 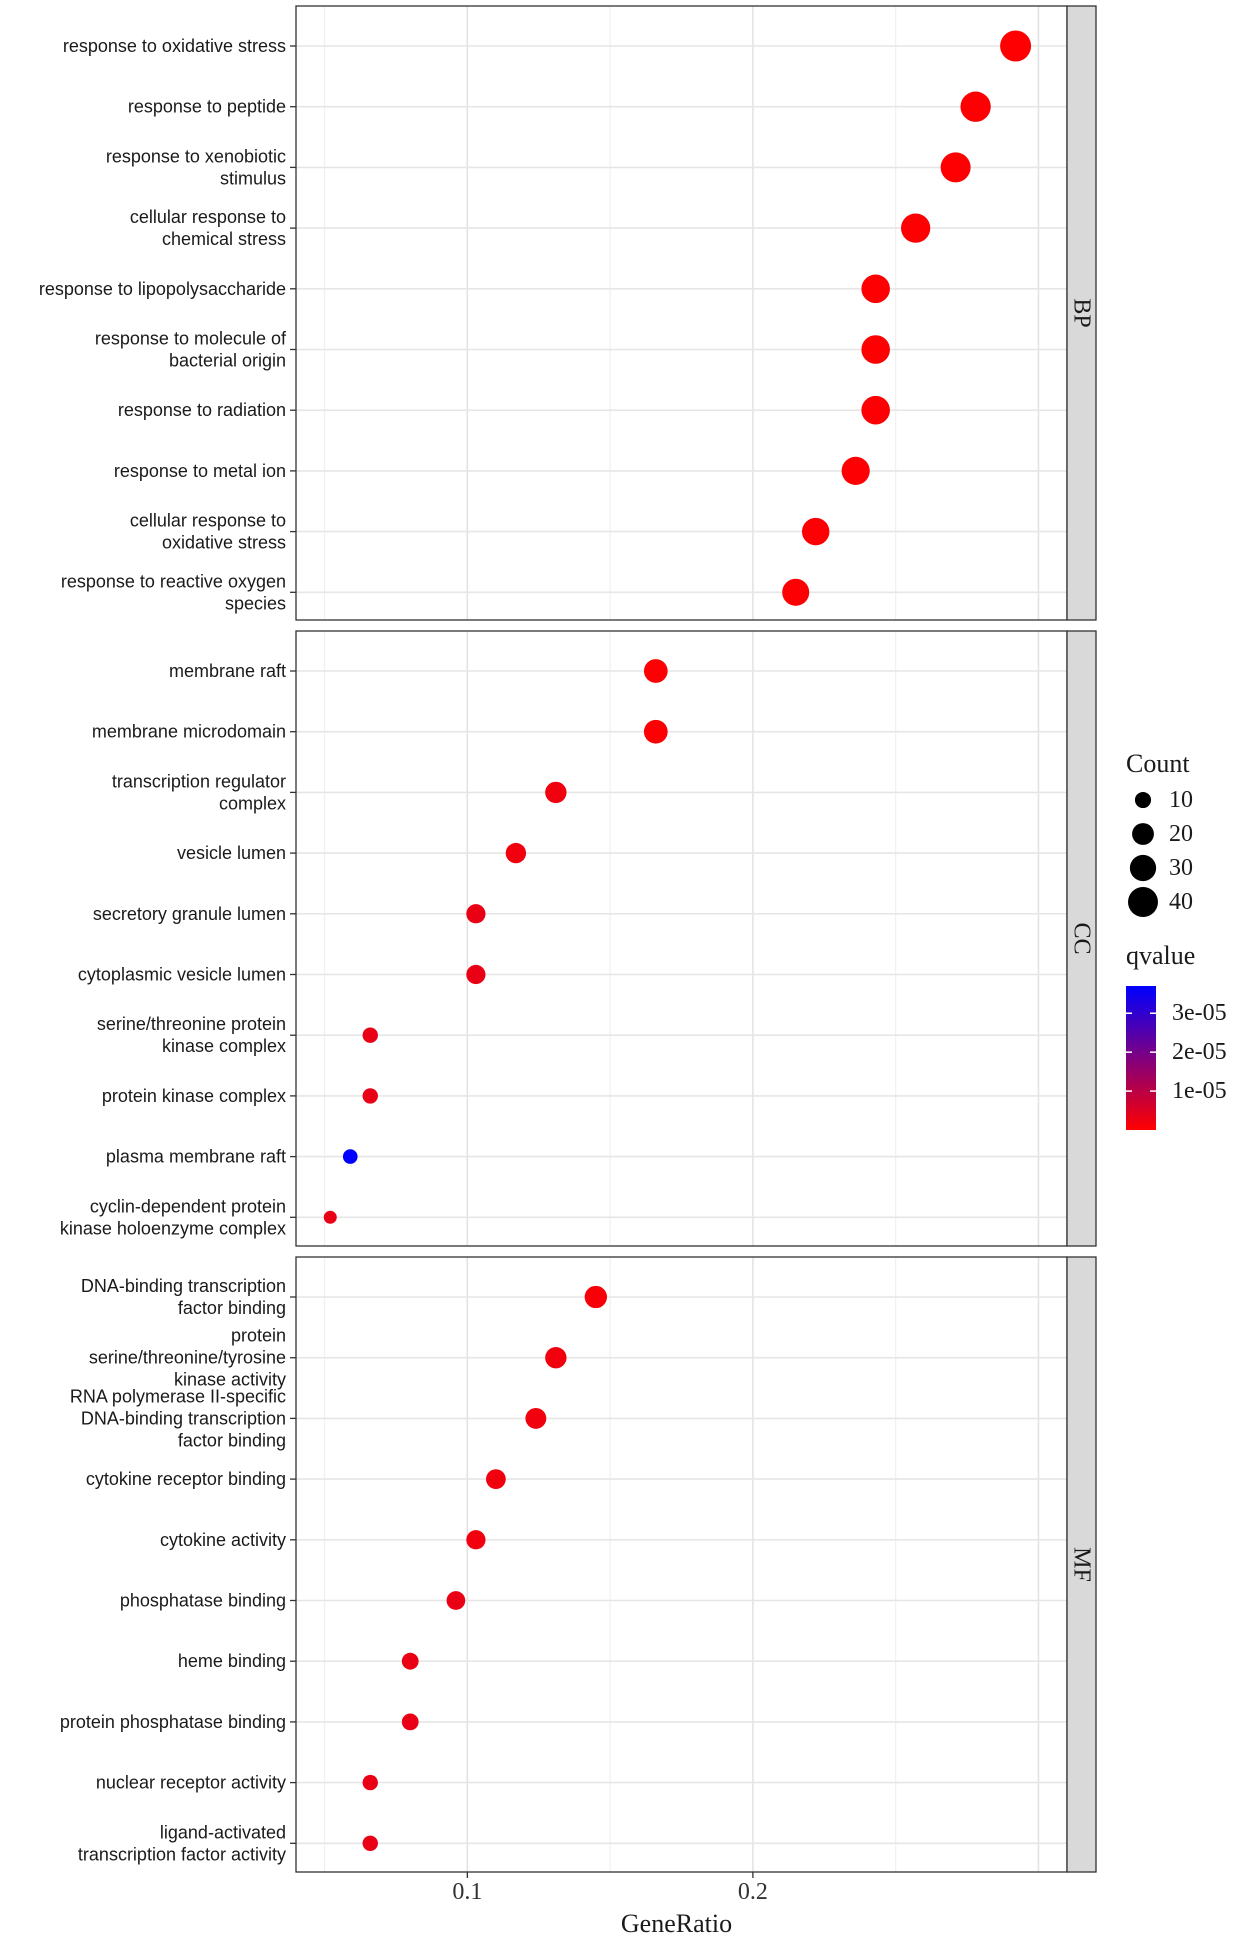 I want to click on term-label-line: transcription regulator, so click(x=199, y=781).